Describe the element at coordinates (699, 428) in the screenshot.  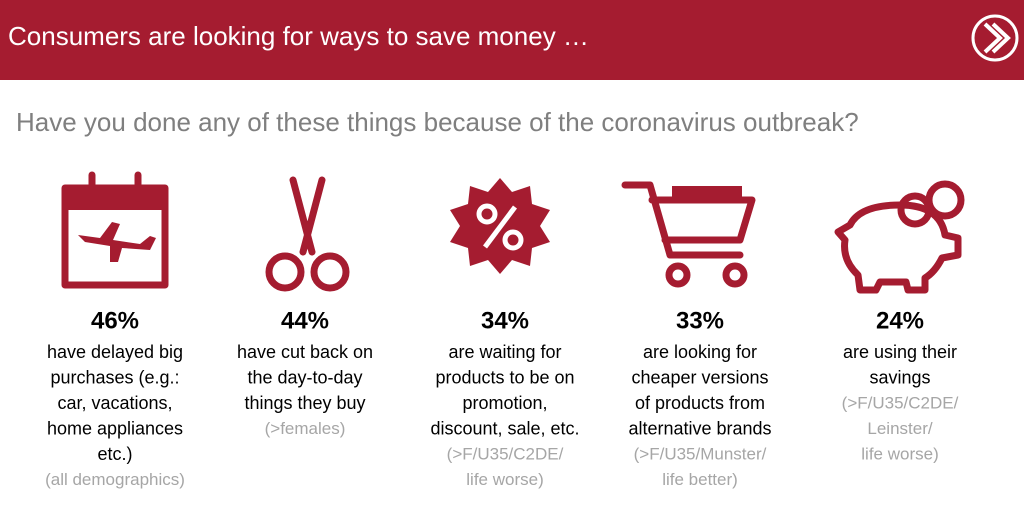
I see `description-line: alternative brands` at that location.